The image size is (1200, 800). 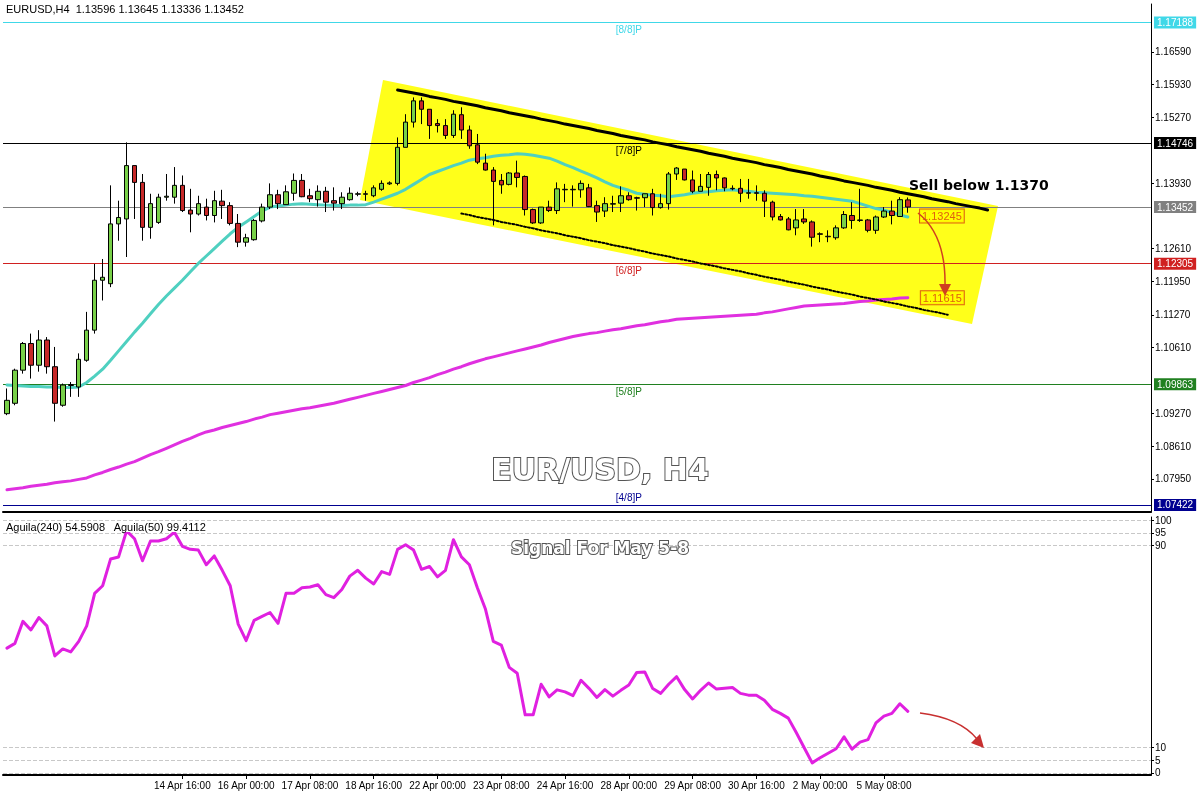 What do you see at coordinates (600, 548) in the screenshot?
I see `annotation: Signal For May 5-8` at bounding box center [600, 548].